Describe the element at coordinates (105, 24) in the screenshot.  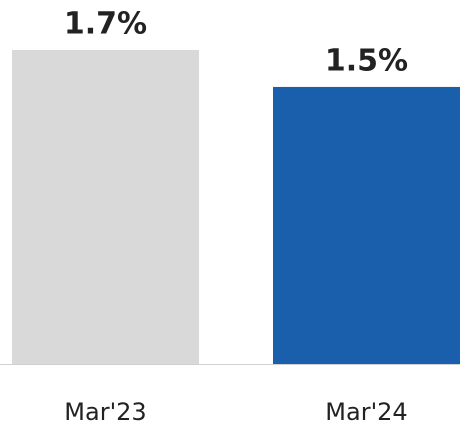
I see `value-label: 1.7%` at that location.